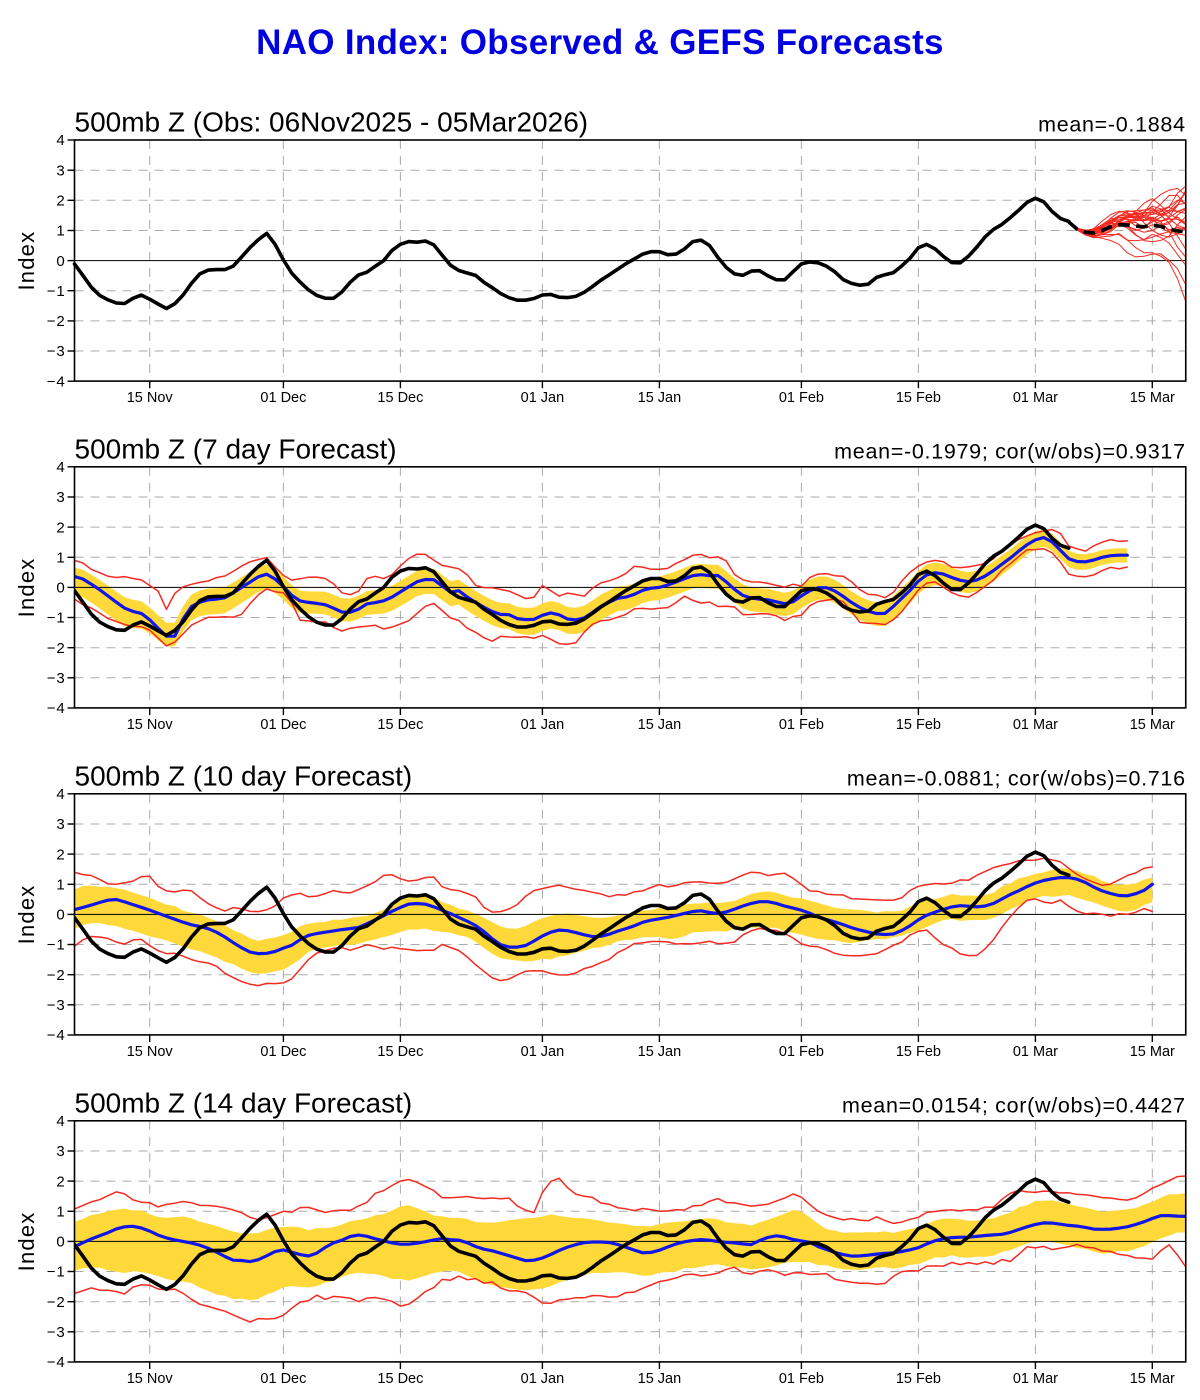 The height and width of the screenshot is (1400, 1200). I want to click on svg-text:NAO Index: Observed & GEFS For: NAO Index: Observed & GEFS Forecasts, so click(600, 42).